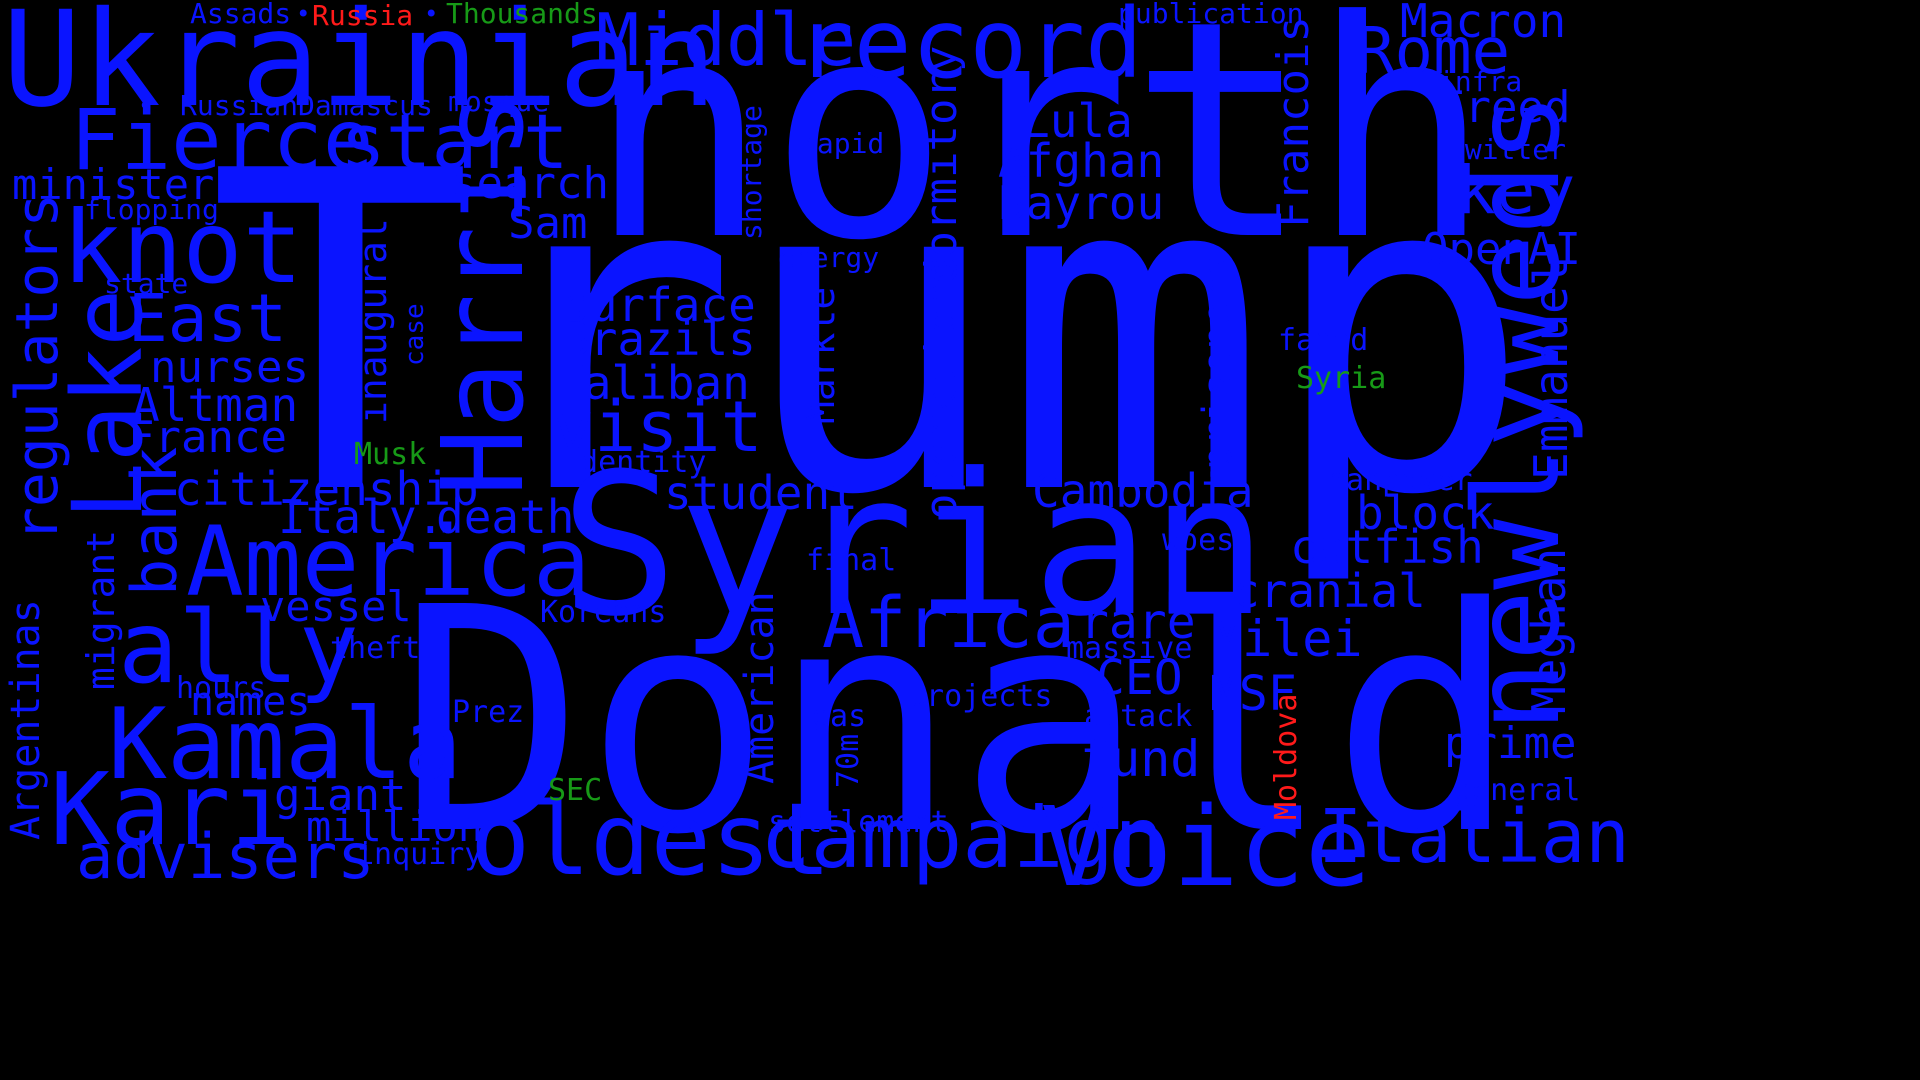  What do you see at coordinates (1400, 480) in the screenshot?
I see `word-manpower: manpower` at bounding box center [1400, 480].